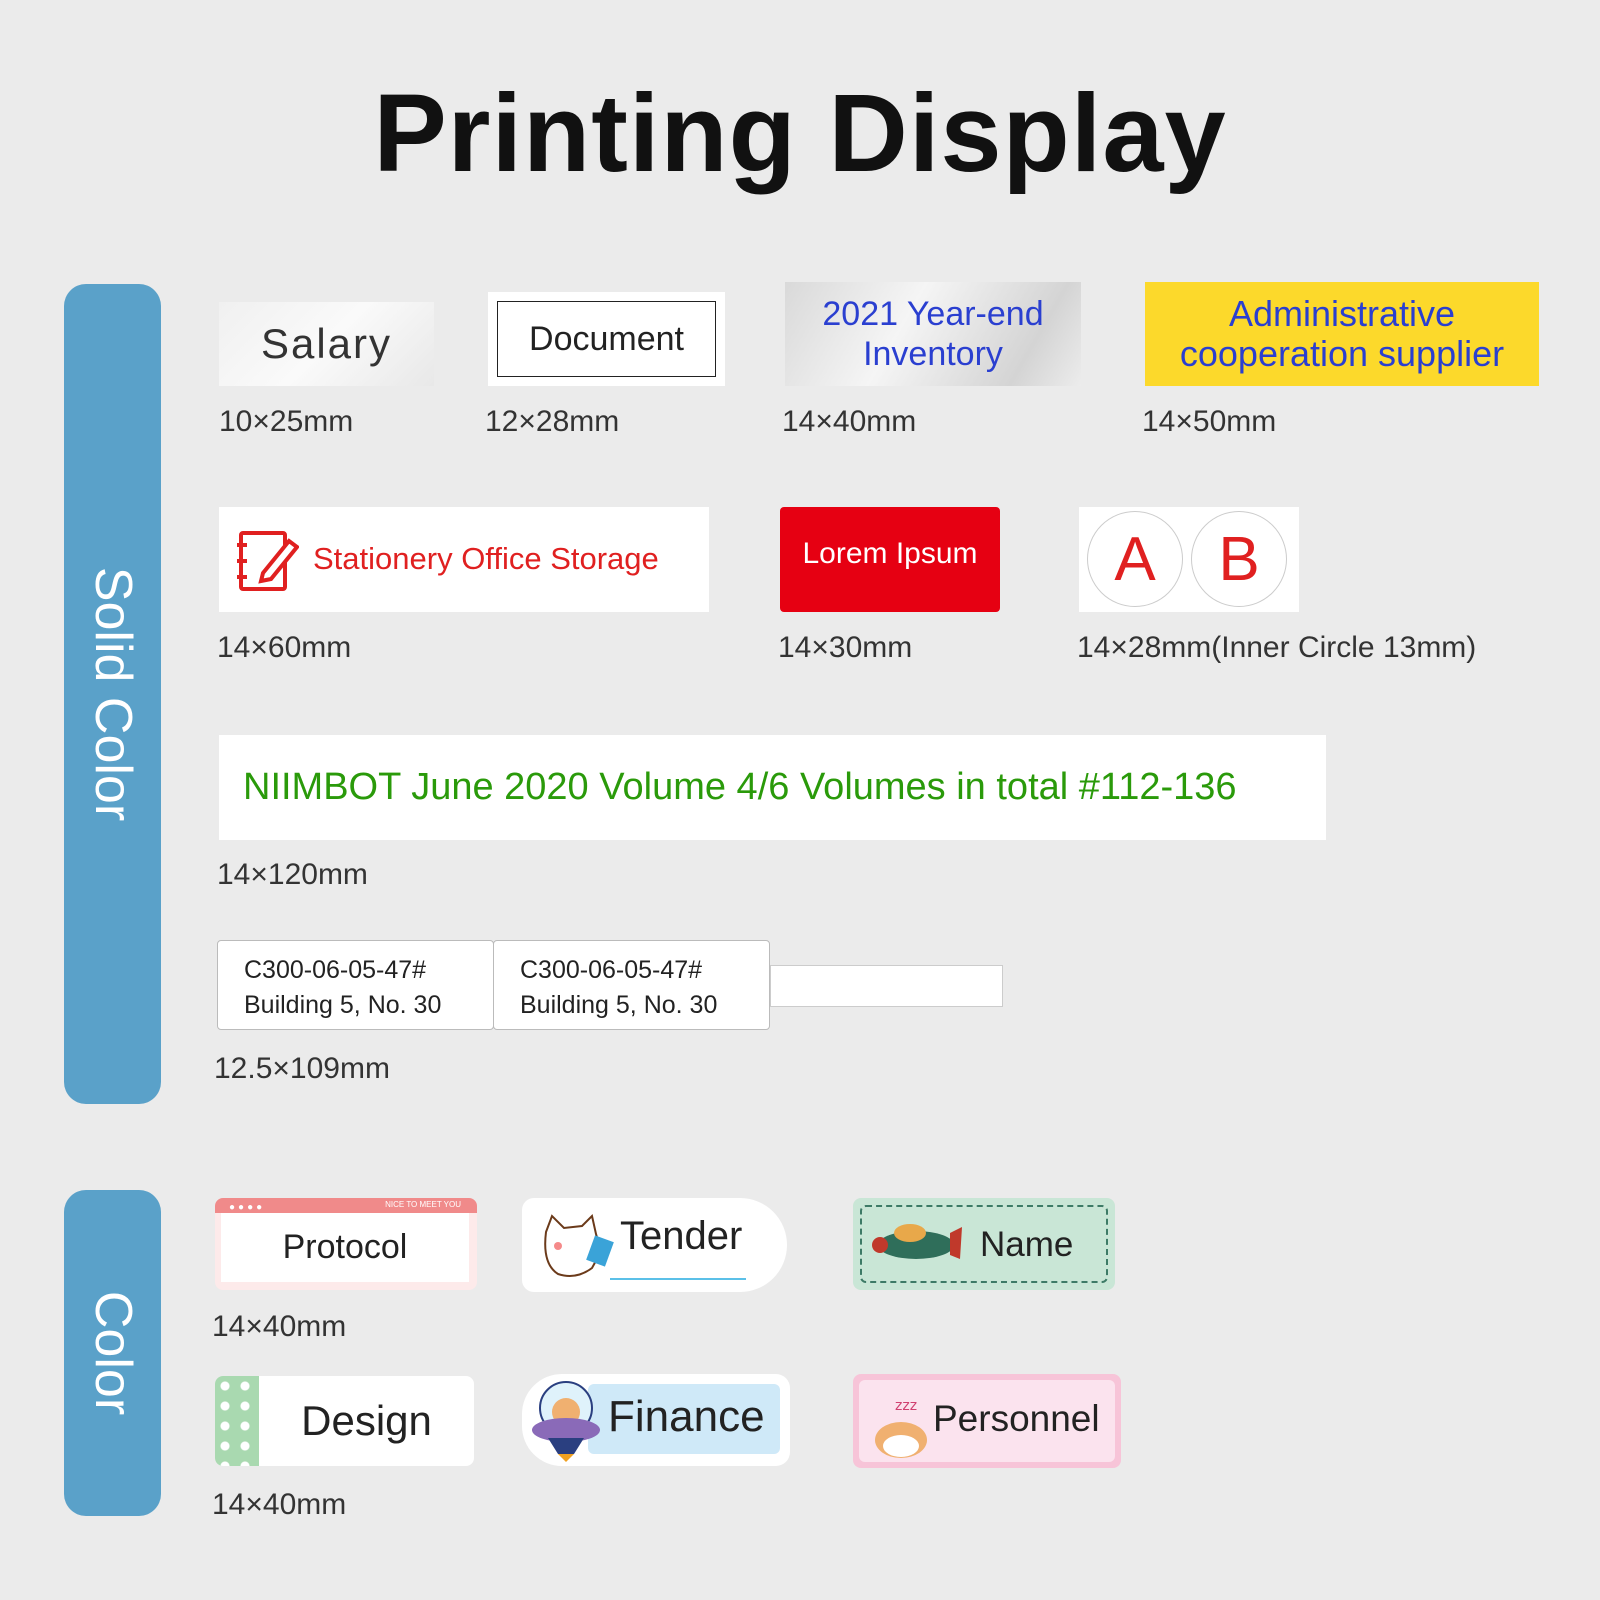 This screenshot has width=1600, height=1600. Describe the element at coordinates (1016, 1418) in the screenshot. I see `label-text: Personnel` at that location.